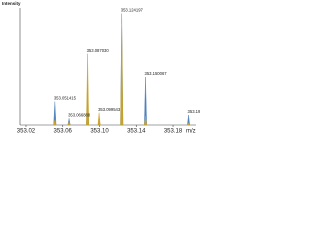 The width and height of the screenshot is (320, 240). Describe the element at coordinates (79, 114) in the screenshot. I see `peak-label: 353.066888` at that location.